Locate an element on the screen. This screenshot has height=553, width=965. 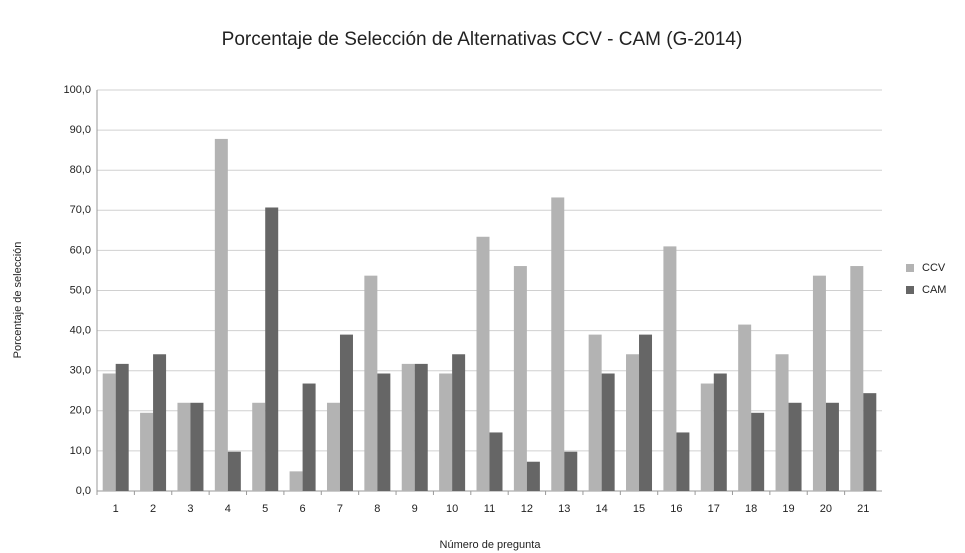
x-tick-label: 7 is located at coordinates (340, 509).